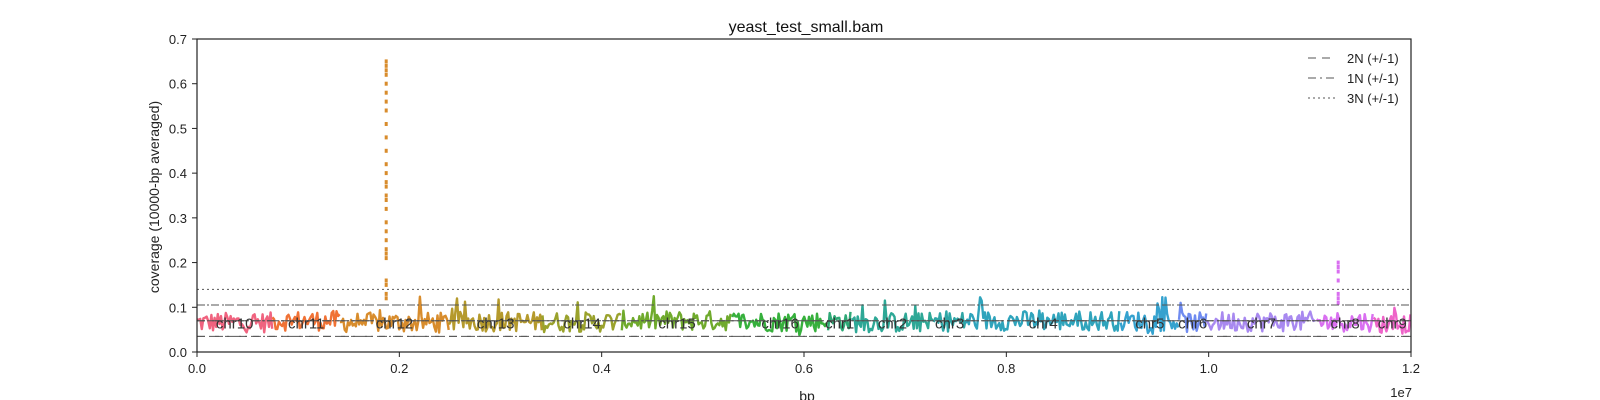 The height and width of the screenshot is (400, 1600). I want to click on chromosome-label-chr8: chr8, so click(1345, 323).